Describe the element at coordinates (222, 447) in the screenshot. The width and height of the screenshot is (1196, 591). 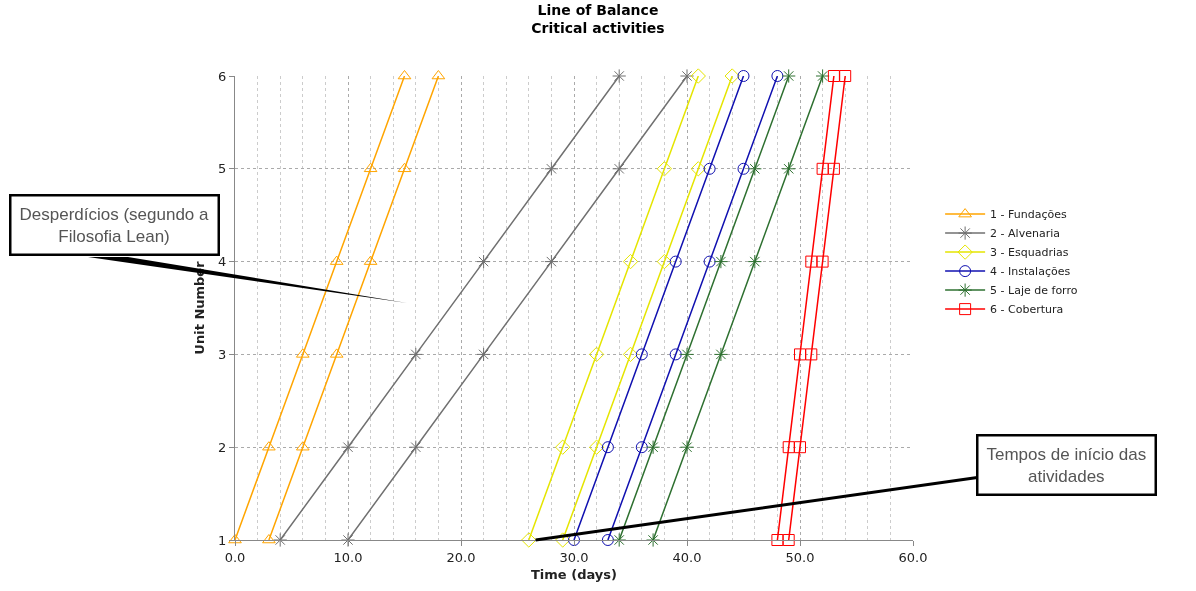
I see `y-tick-label: 2` at that location.